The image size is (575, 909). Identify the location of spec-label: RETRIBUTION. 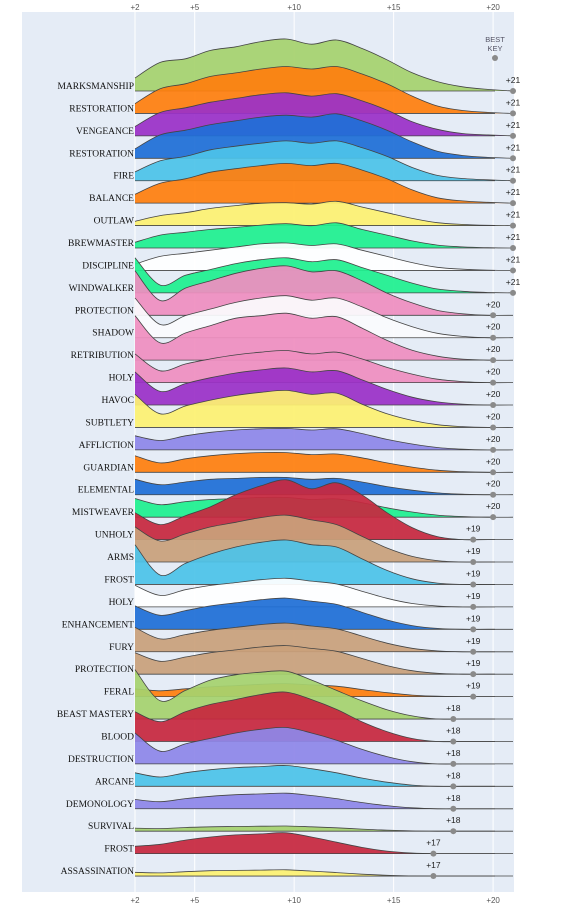
(102, 356).